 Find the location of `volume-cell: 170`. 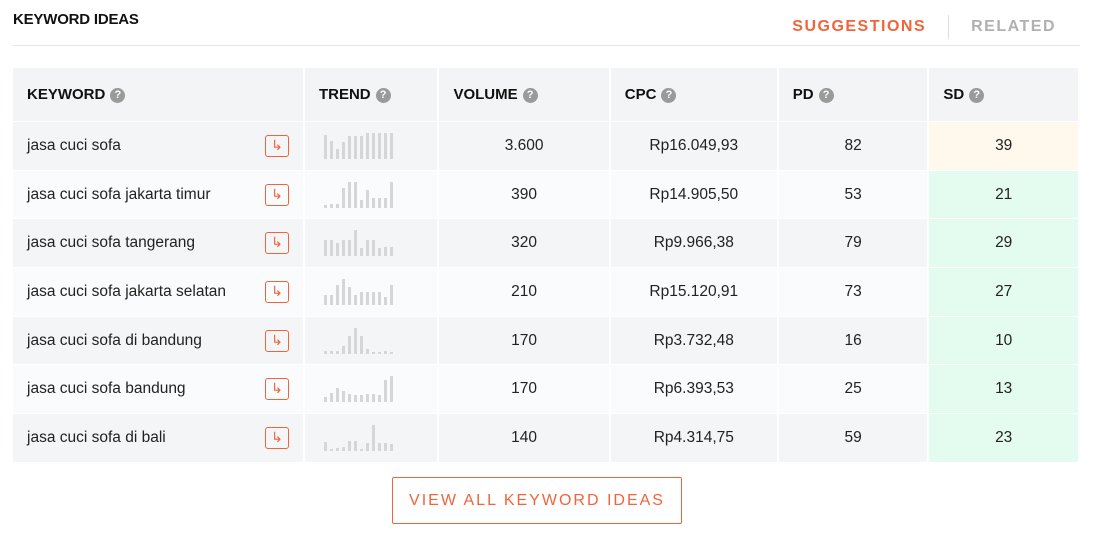

volume-cell: 170 is located at coordinates (524, 340).